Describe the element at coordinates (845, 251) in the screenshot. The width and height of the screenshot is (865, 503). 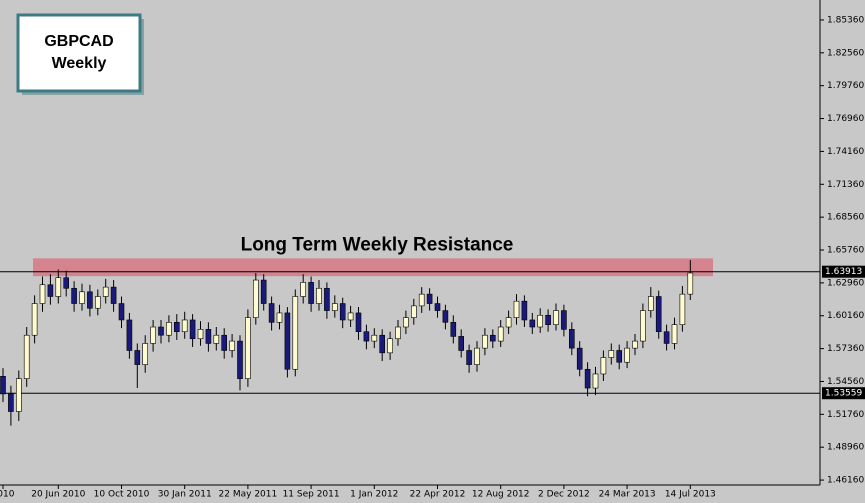
I see `y-tick-label: 1.65760` at that location.